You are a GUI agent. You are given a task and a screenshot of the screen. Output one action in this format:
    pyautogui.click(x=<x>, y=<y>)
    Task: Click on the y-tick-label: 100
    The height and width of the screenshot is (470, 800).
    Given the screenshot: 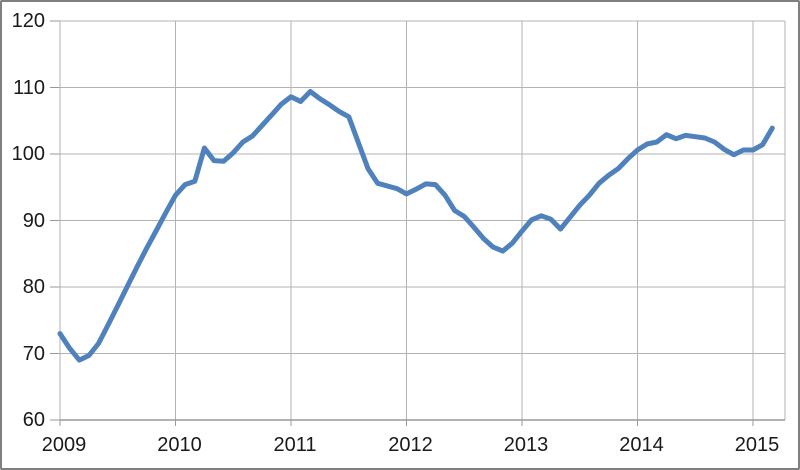 What is the action you would take?
    pyautogui.click(x=28, y=154)
    